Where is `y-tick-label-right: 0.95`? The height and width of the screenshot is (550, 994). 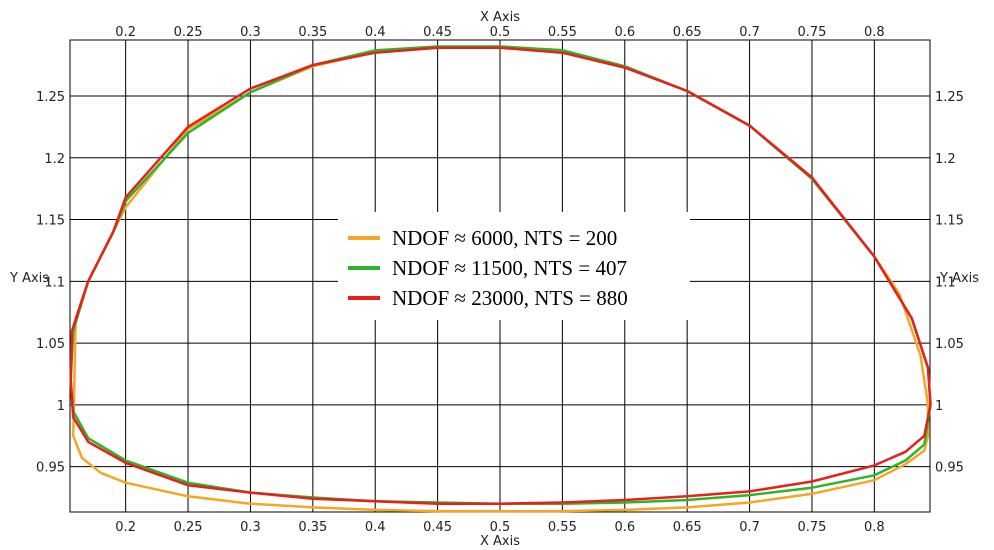 y-tick-label-right: 0.95 is located at coordinates (949, 468).